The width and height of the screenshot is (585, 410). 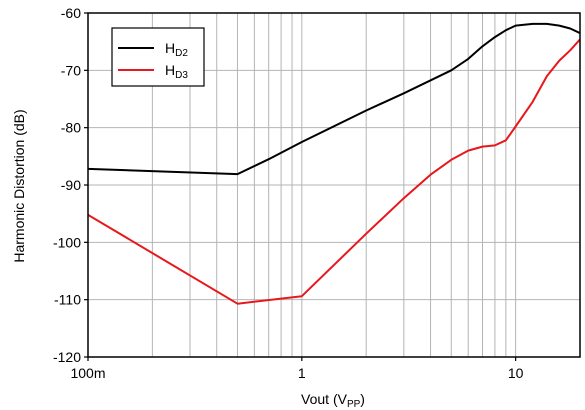 What do you see at coordinates (302, 373) in the screenshot?
I see `x-tick-label: 1` at bounding box center [302, 373].